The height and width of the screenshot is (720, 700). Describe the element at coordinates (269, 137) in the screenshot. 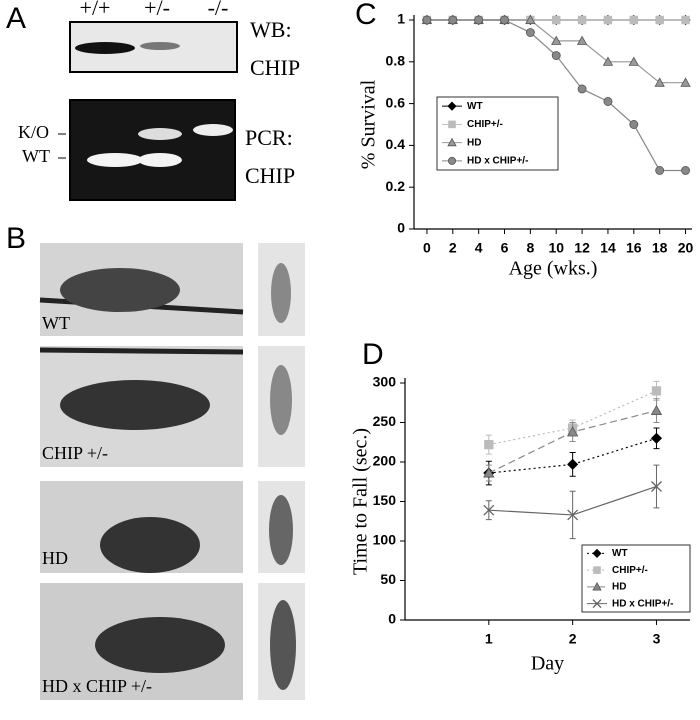

I see `pcr-label: PCR:` at that location.